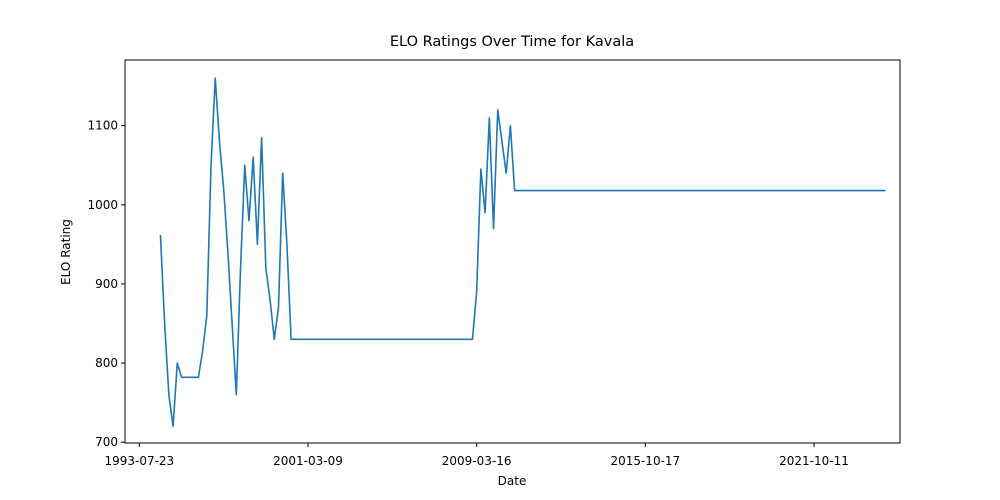 This screenshot has width=1000, height=500. I want to click on y-tick-label: 700, so click(106, 442).